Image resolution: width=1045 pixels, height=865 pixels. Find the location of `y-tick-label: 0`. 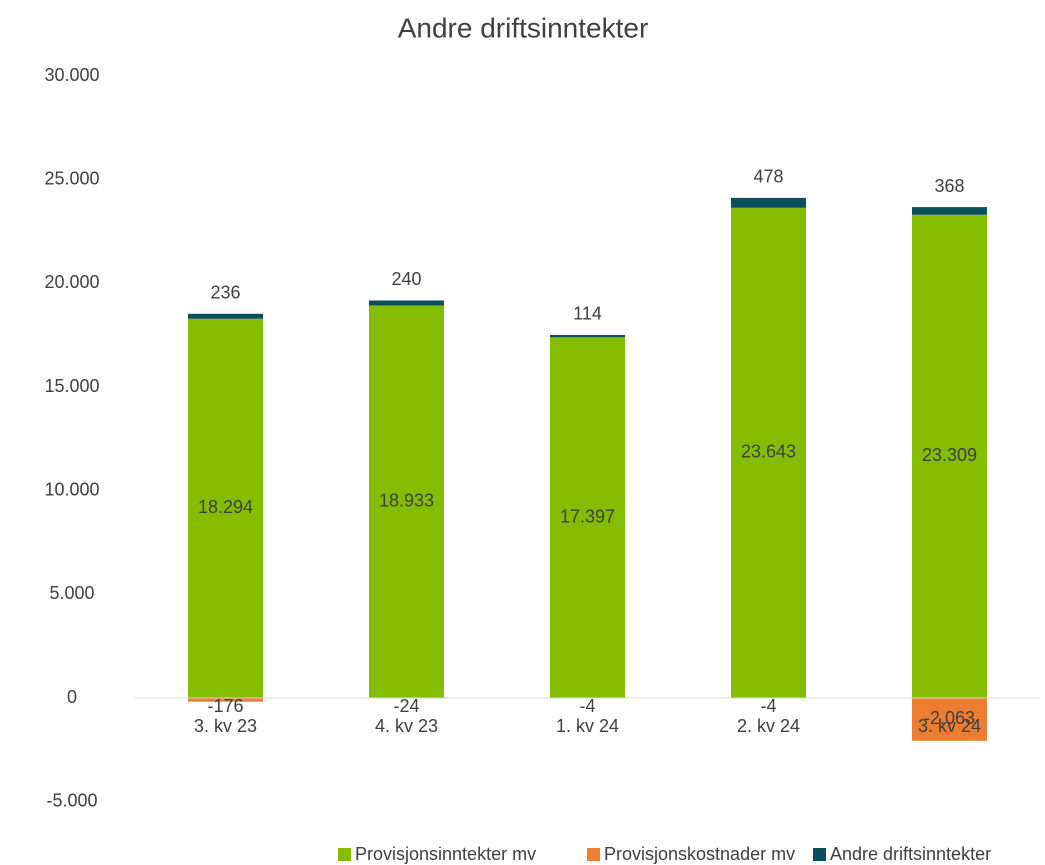

y-tick-label: 0 is located at coordinates (72, 697).